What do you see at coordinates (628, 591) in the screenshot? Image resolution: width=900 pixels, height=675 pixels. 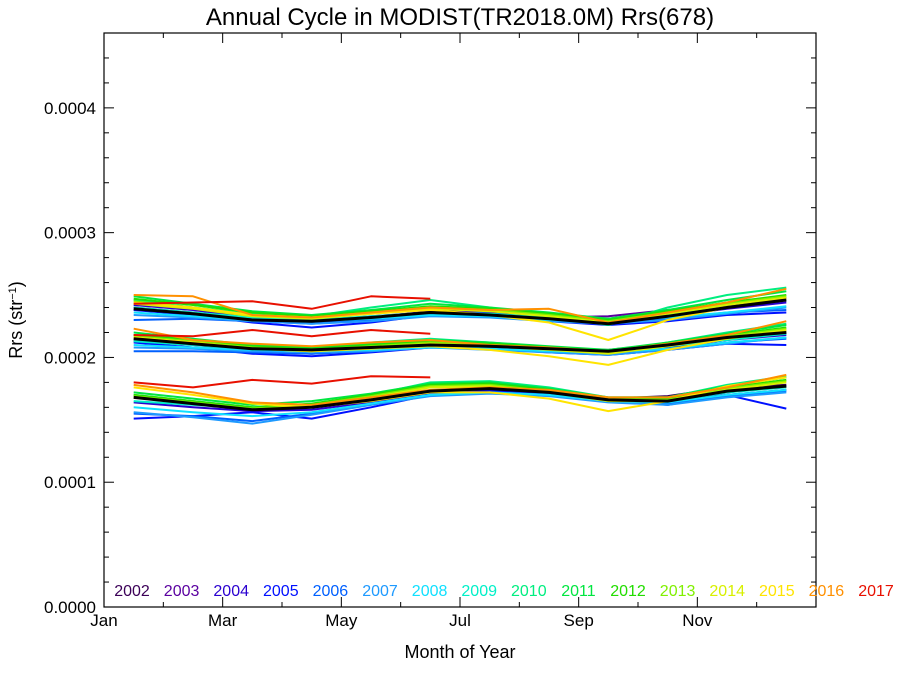 I see `legend-year-2012: 2012` at bounding box center [628, 591].